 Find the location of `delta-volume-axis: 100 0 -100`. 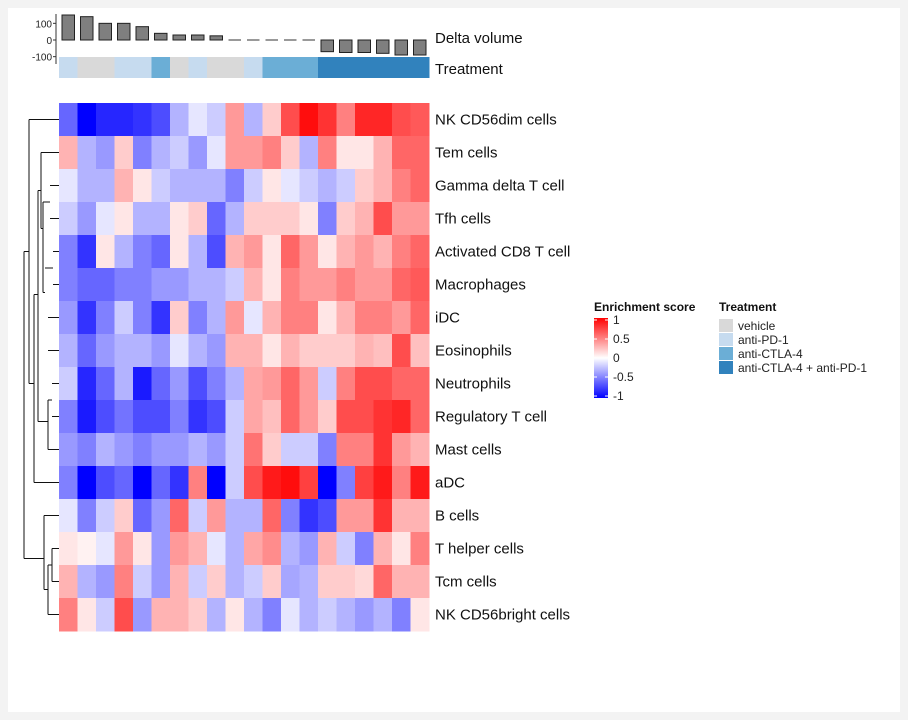

delta-volume-axis: 100 0 -100 is located at coordinates (44, 39).